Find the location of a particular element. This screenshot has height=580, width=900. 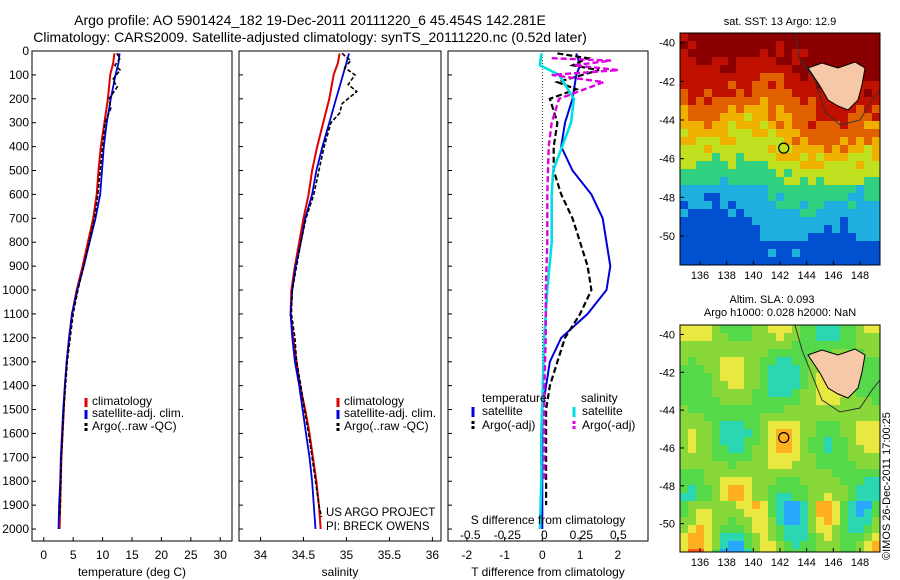

y-tick-label: 700 is located at coordinates (19, 218).